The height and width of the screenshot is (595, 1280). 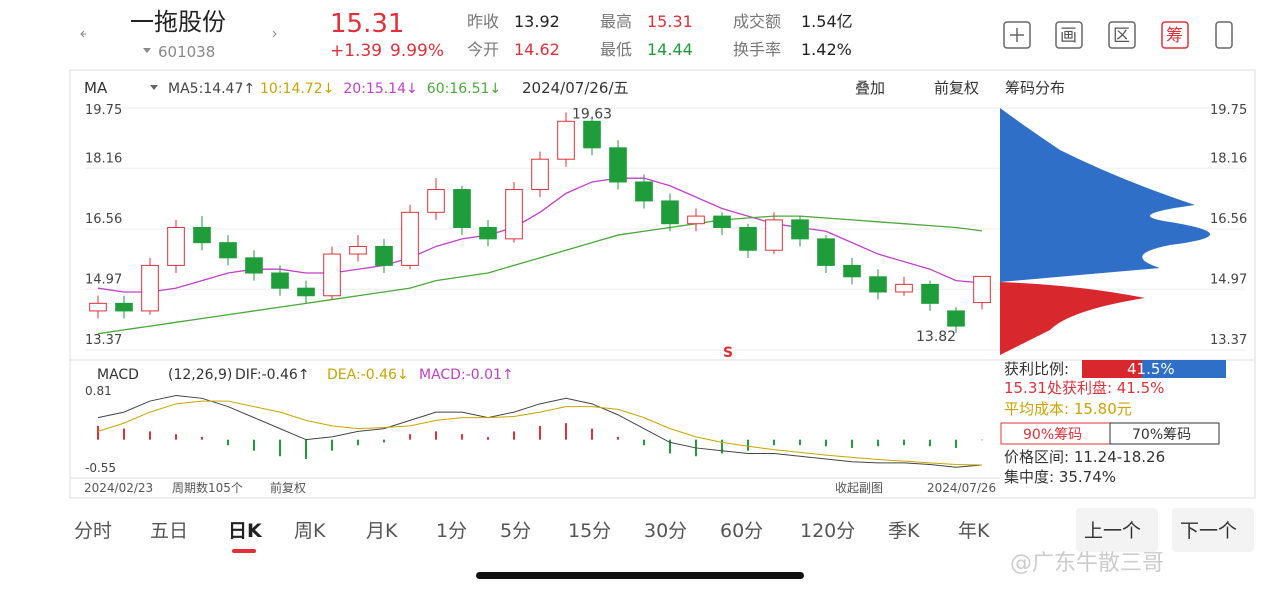 I want to click on tab: 周K, so click(x=310, y=531).